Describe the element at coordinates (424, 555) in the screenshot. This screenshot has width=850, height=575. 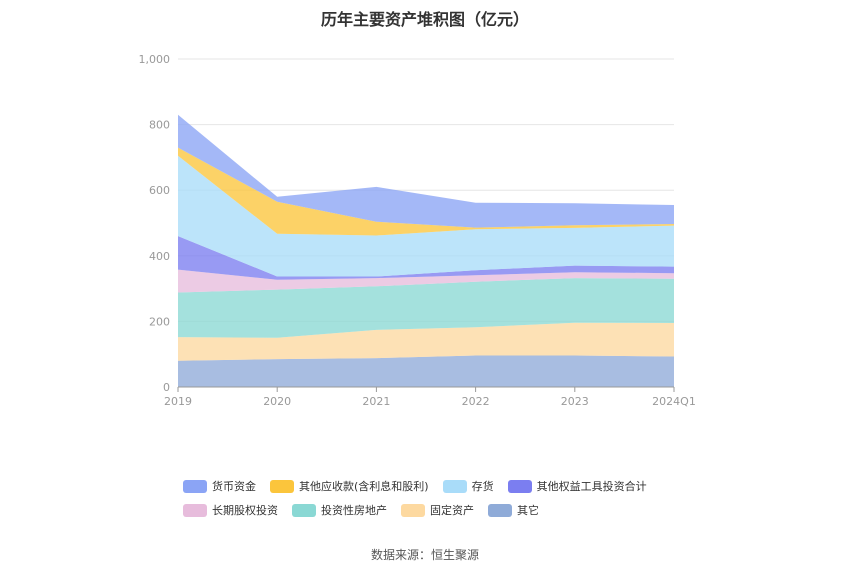
I see `source-note: 数据来源：恒生聚源` at that location.